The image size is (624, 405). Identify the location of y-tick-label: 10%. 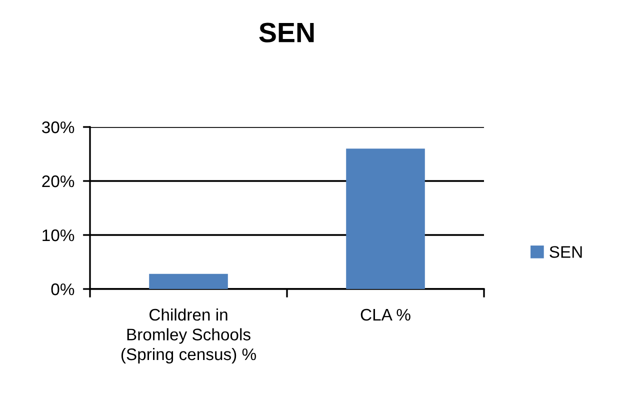
(58, 235).